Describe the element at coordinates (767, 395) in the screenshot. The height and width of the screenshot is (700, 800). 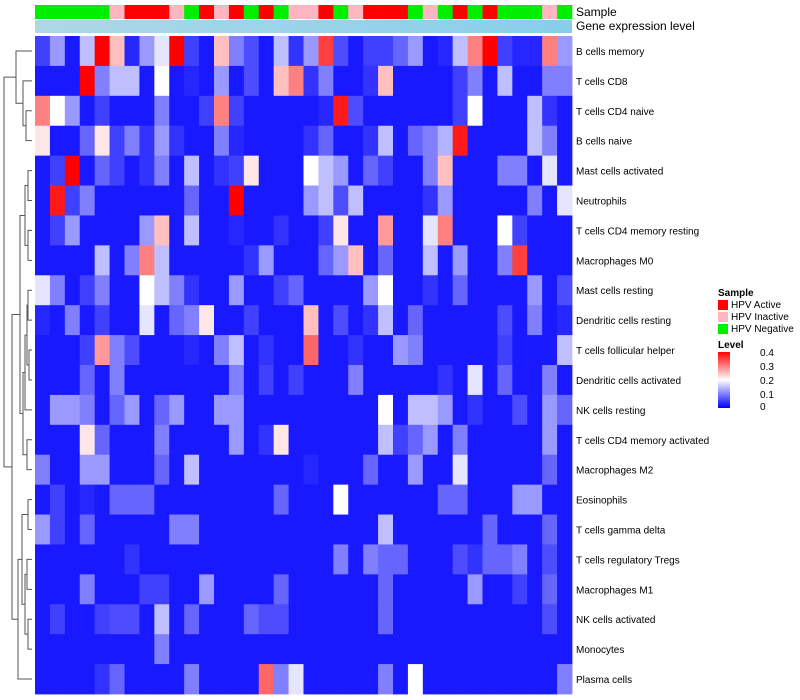
I see `level-tick-0-1: 0.1` at that location.